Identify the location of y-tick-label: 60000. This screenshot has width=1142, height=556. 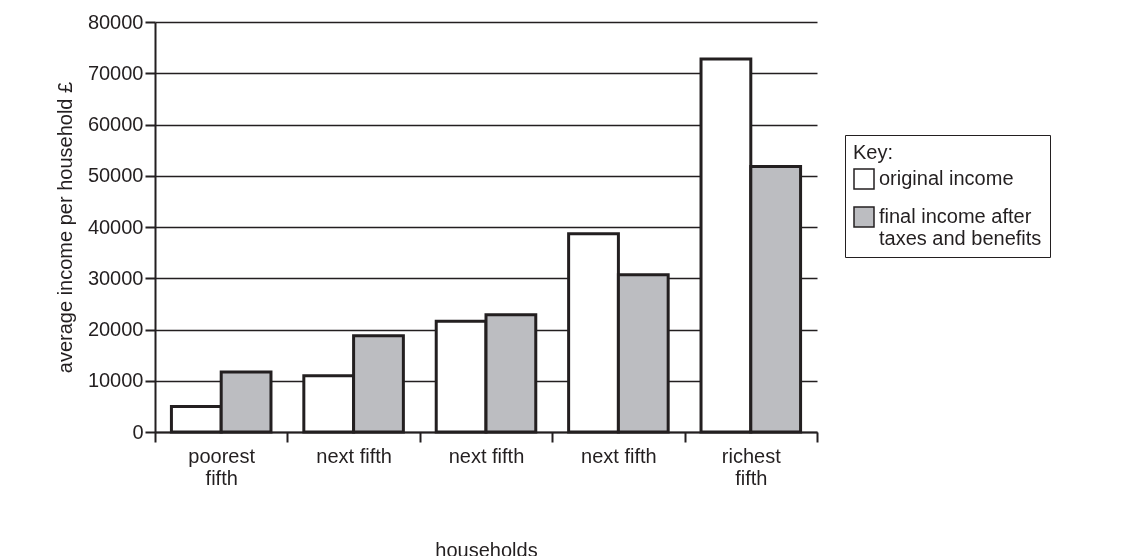
(115, 124).